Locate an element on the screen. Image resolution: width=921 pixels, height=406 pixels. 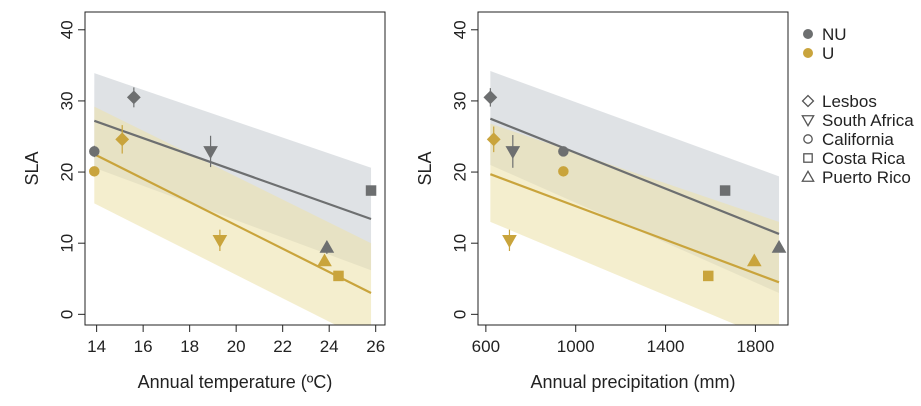
legend-marker-circle is located at coordinates (808, 139).